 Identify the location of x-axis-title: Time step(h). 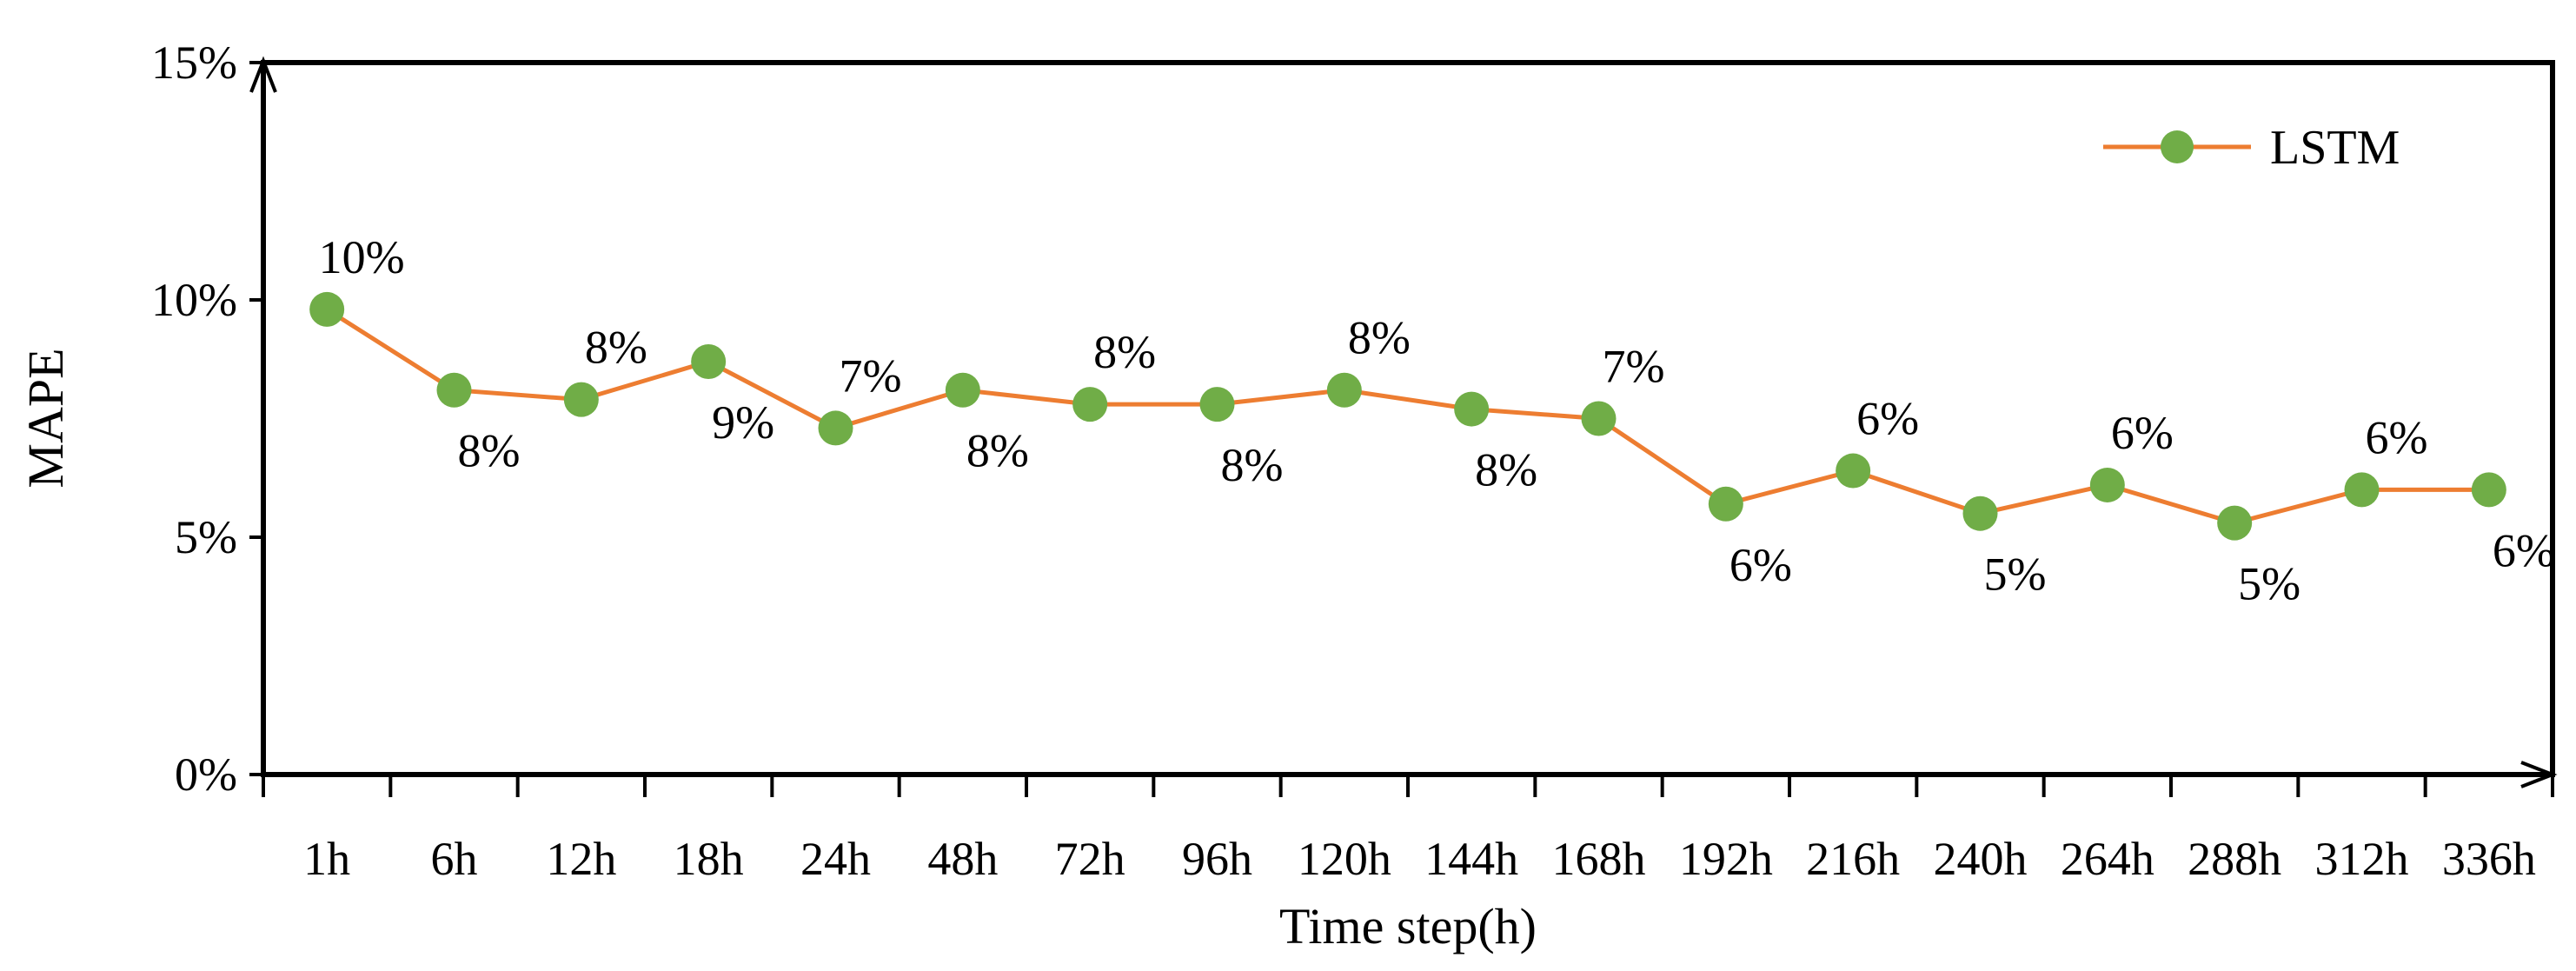
(1408, 926).